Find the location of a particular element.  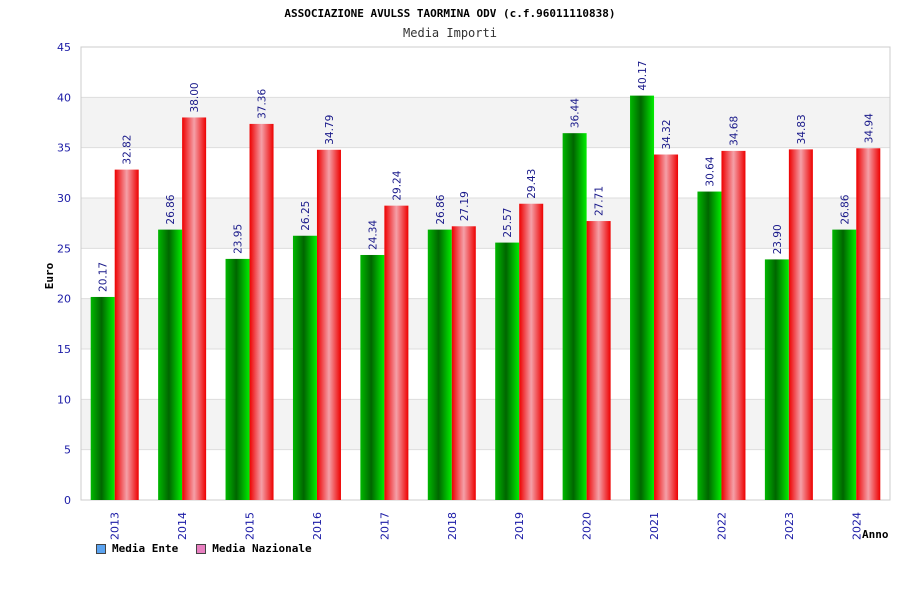

chart-subtitle: Media Importi is located at coordinates (450, 33).